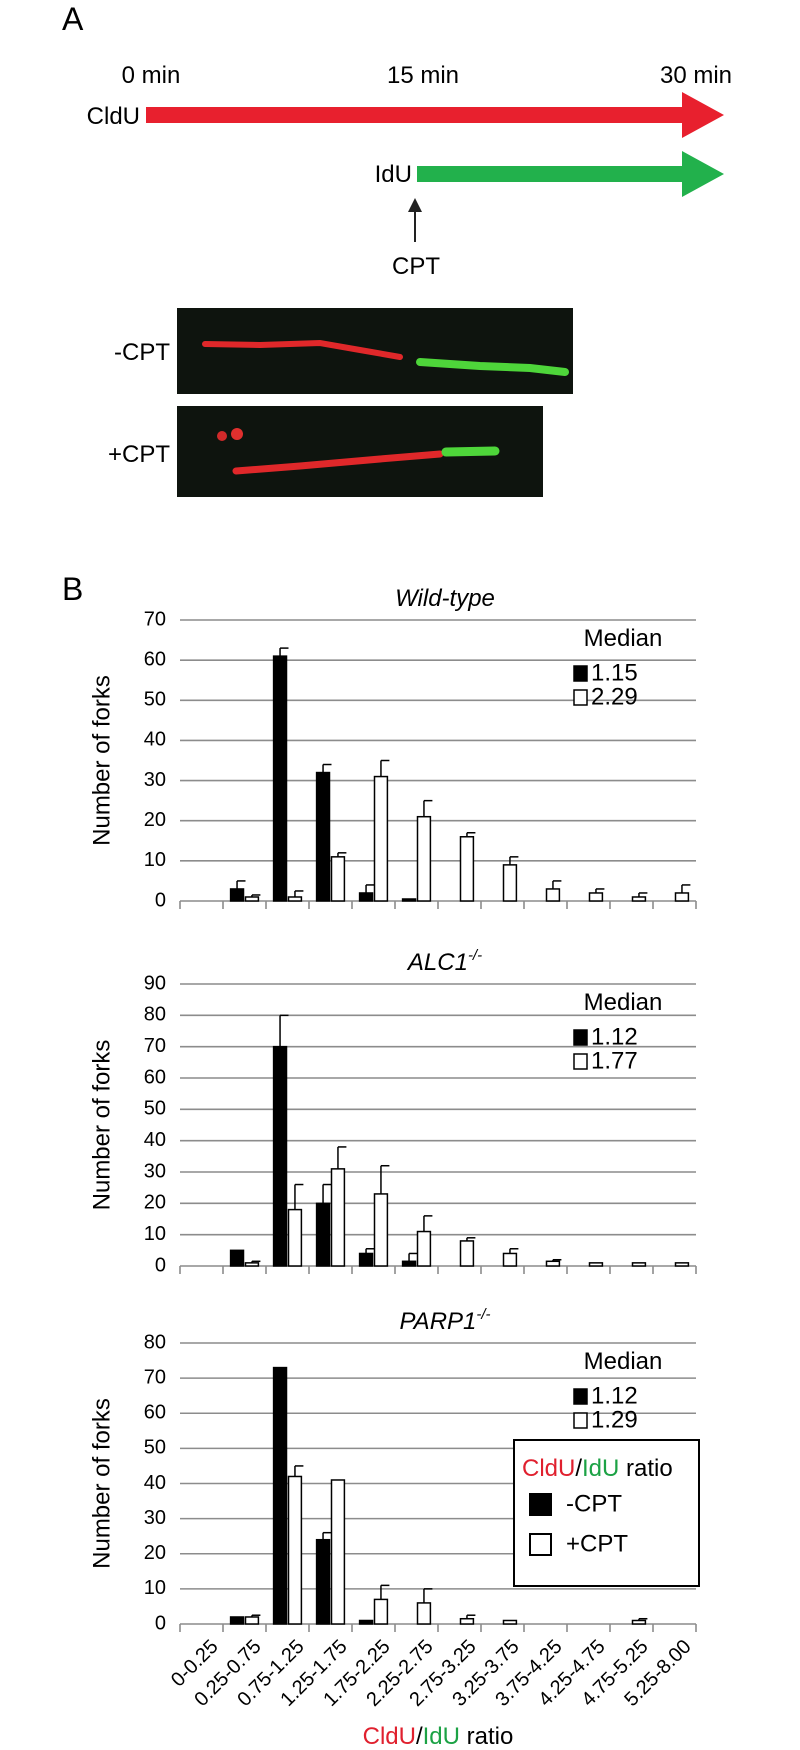  What do you see at coordinates (151, 75) in the screenshot?
I see `time-label: 0 min` at bounding box center [151, 75].